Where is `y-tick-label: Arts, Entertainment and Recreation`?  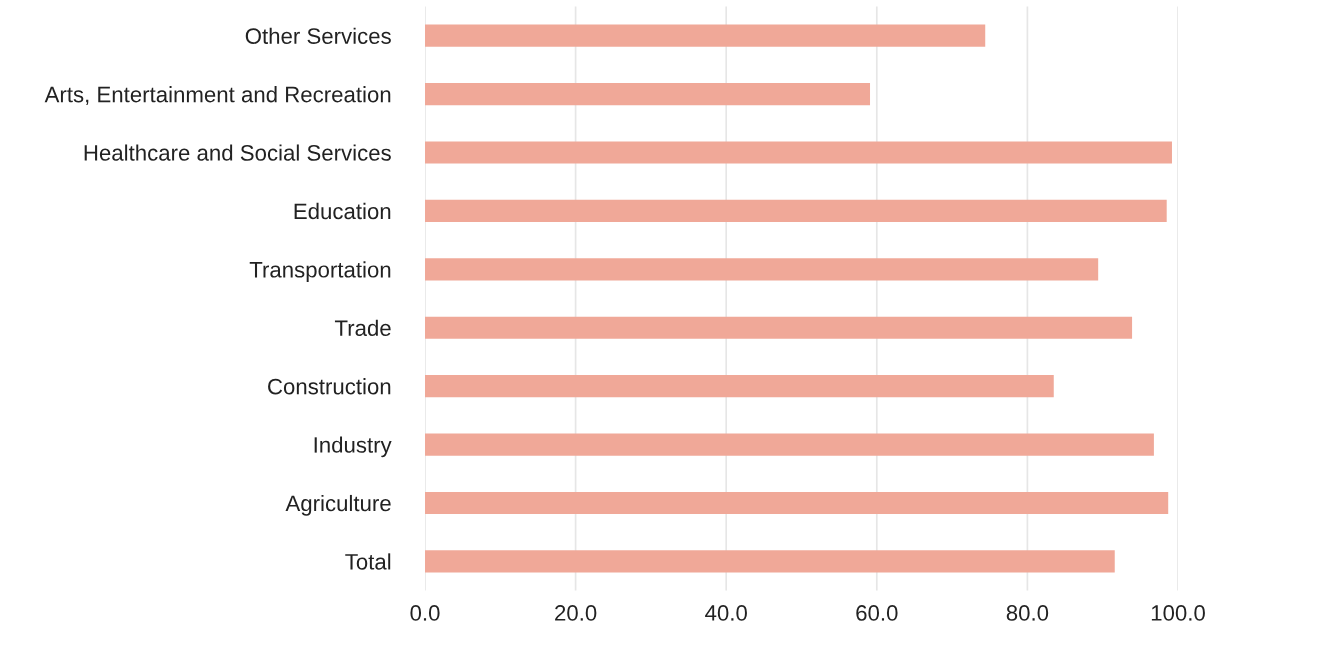
y-tick-label: Arts, Entertainment and Recreation is located at coordinates (217, 95).